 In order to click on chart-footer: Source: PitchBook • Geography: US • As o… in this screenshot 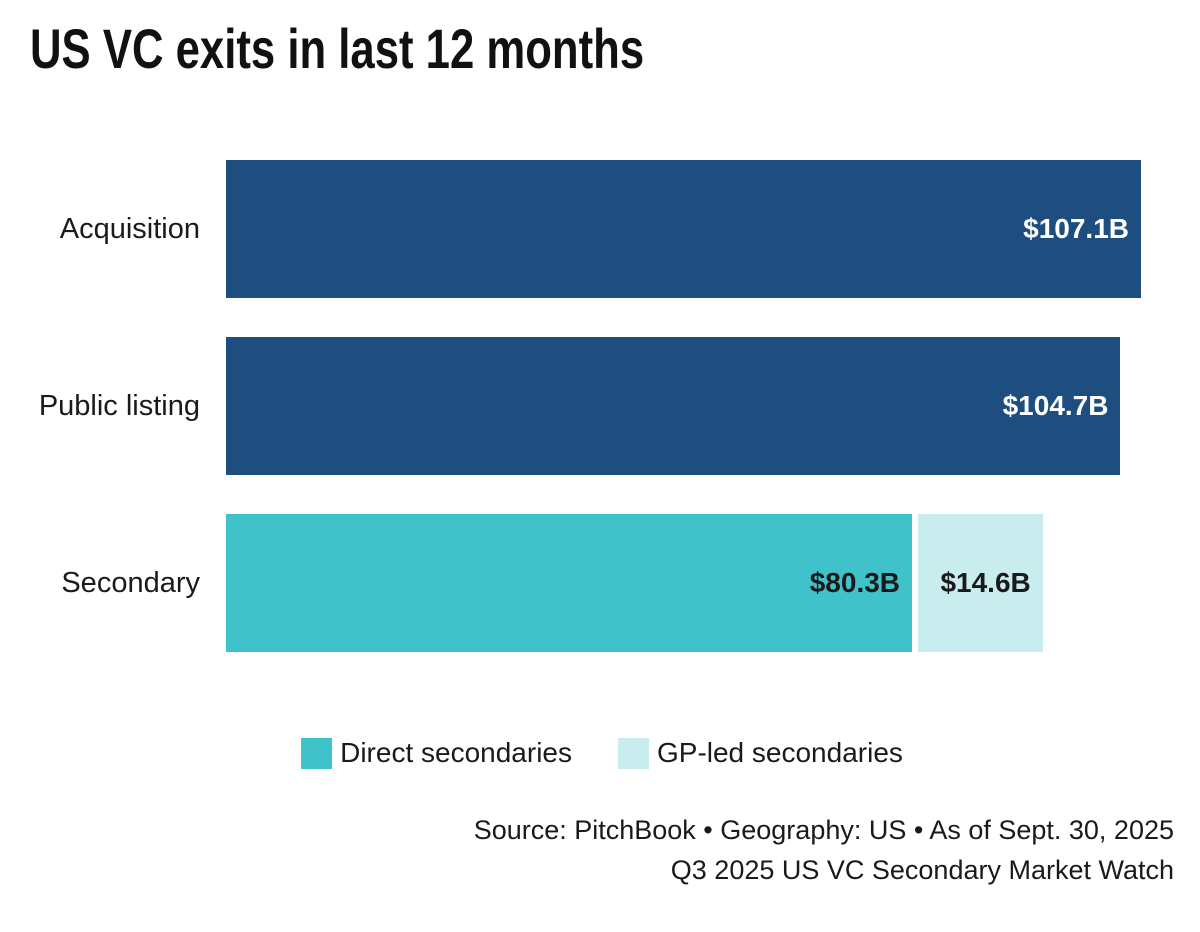, I will do `click(602, 850)`.